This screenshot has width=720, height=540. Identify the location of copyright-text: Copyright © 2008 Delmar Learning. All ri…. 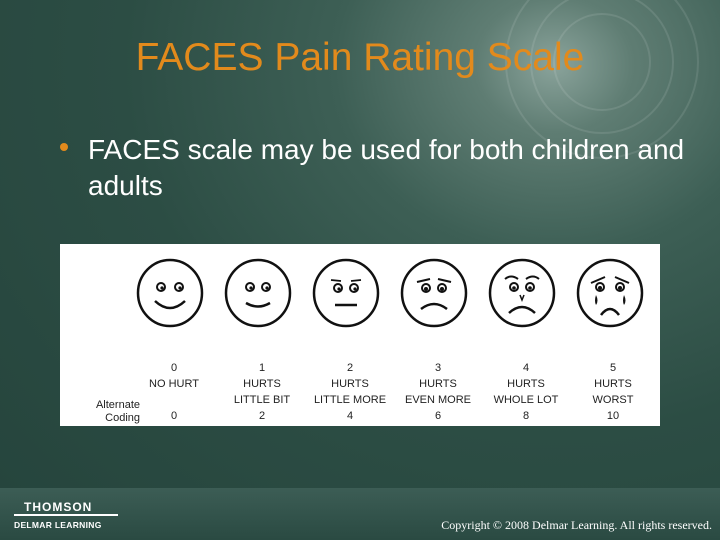
(576, 525).